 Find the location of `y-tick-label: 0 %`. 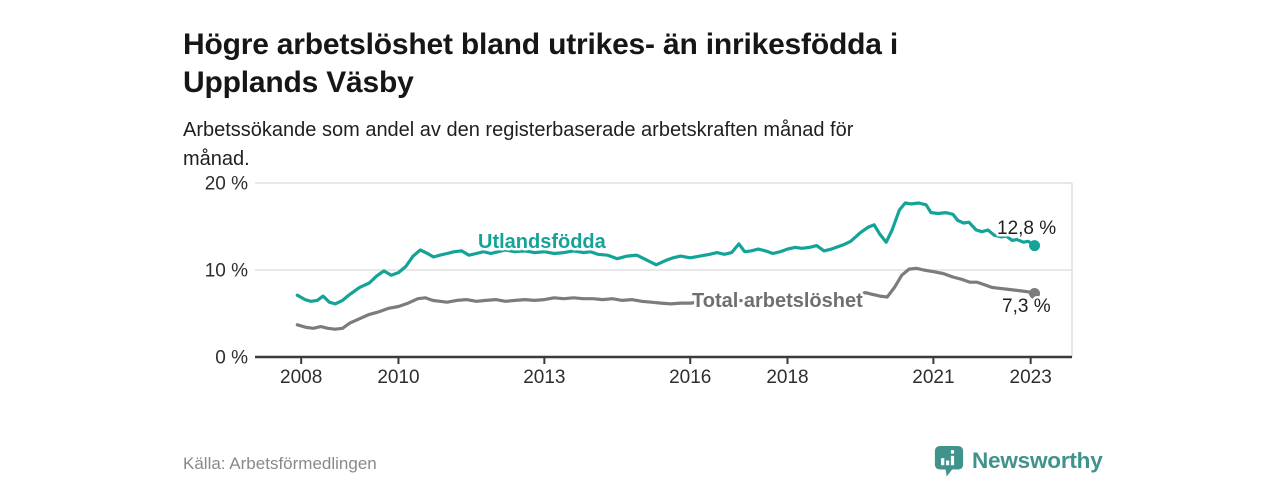

y-tick-label: 0 % is located at coordinates (231, 358).